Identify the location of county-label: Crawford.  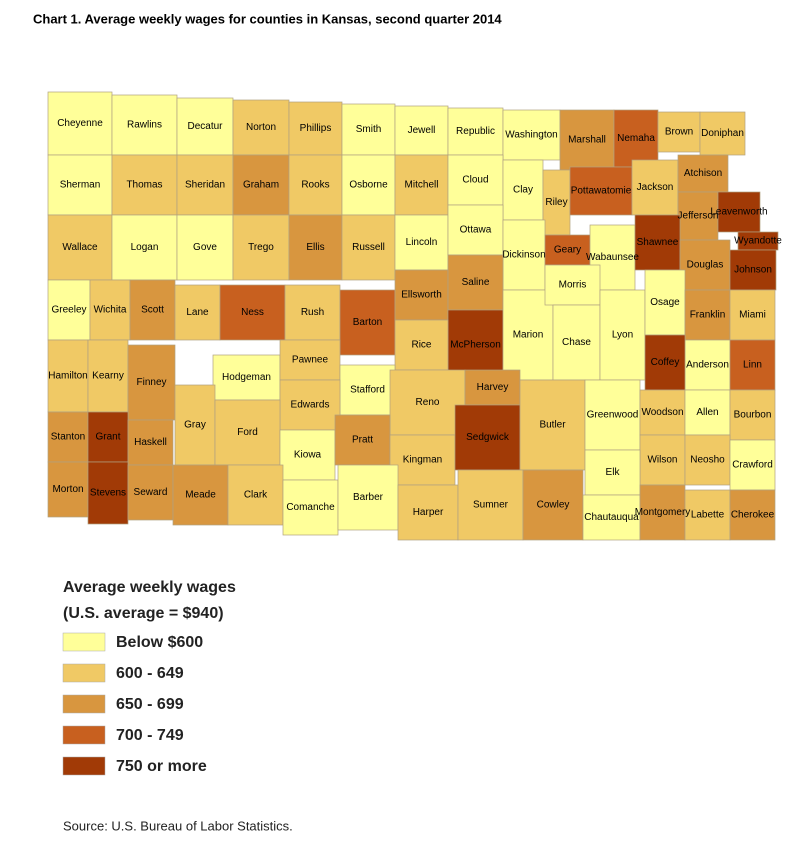
(752, 465).